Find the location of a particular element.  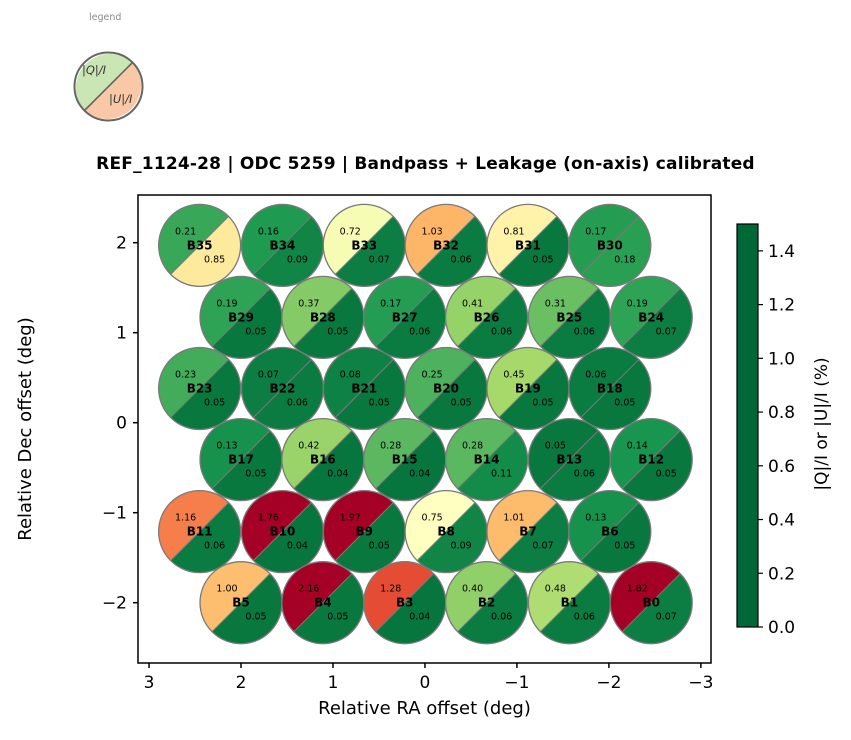

beam-q-value: 0.08 is located at coordinates (350, 375).